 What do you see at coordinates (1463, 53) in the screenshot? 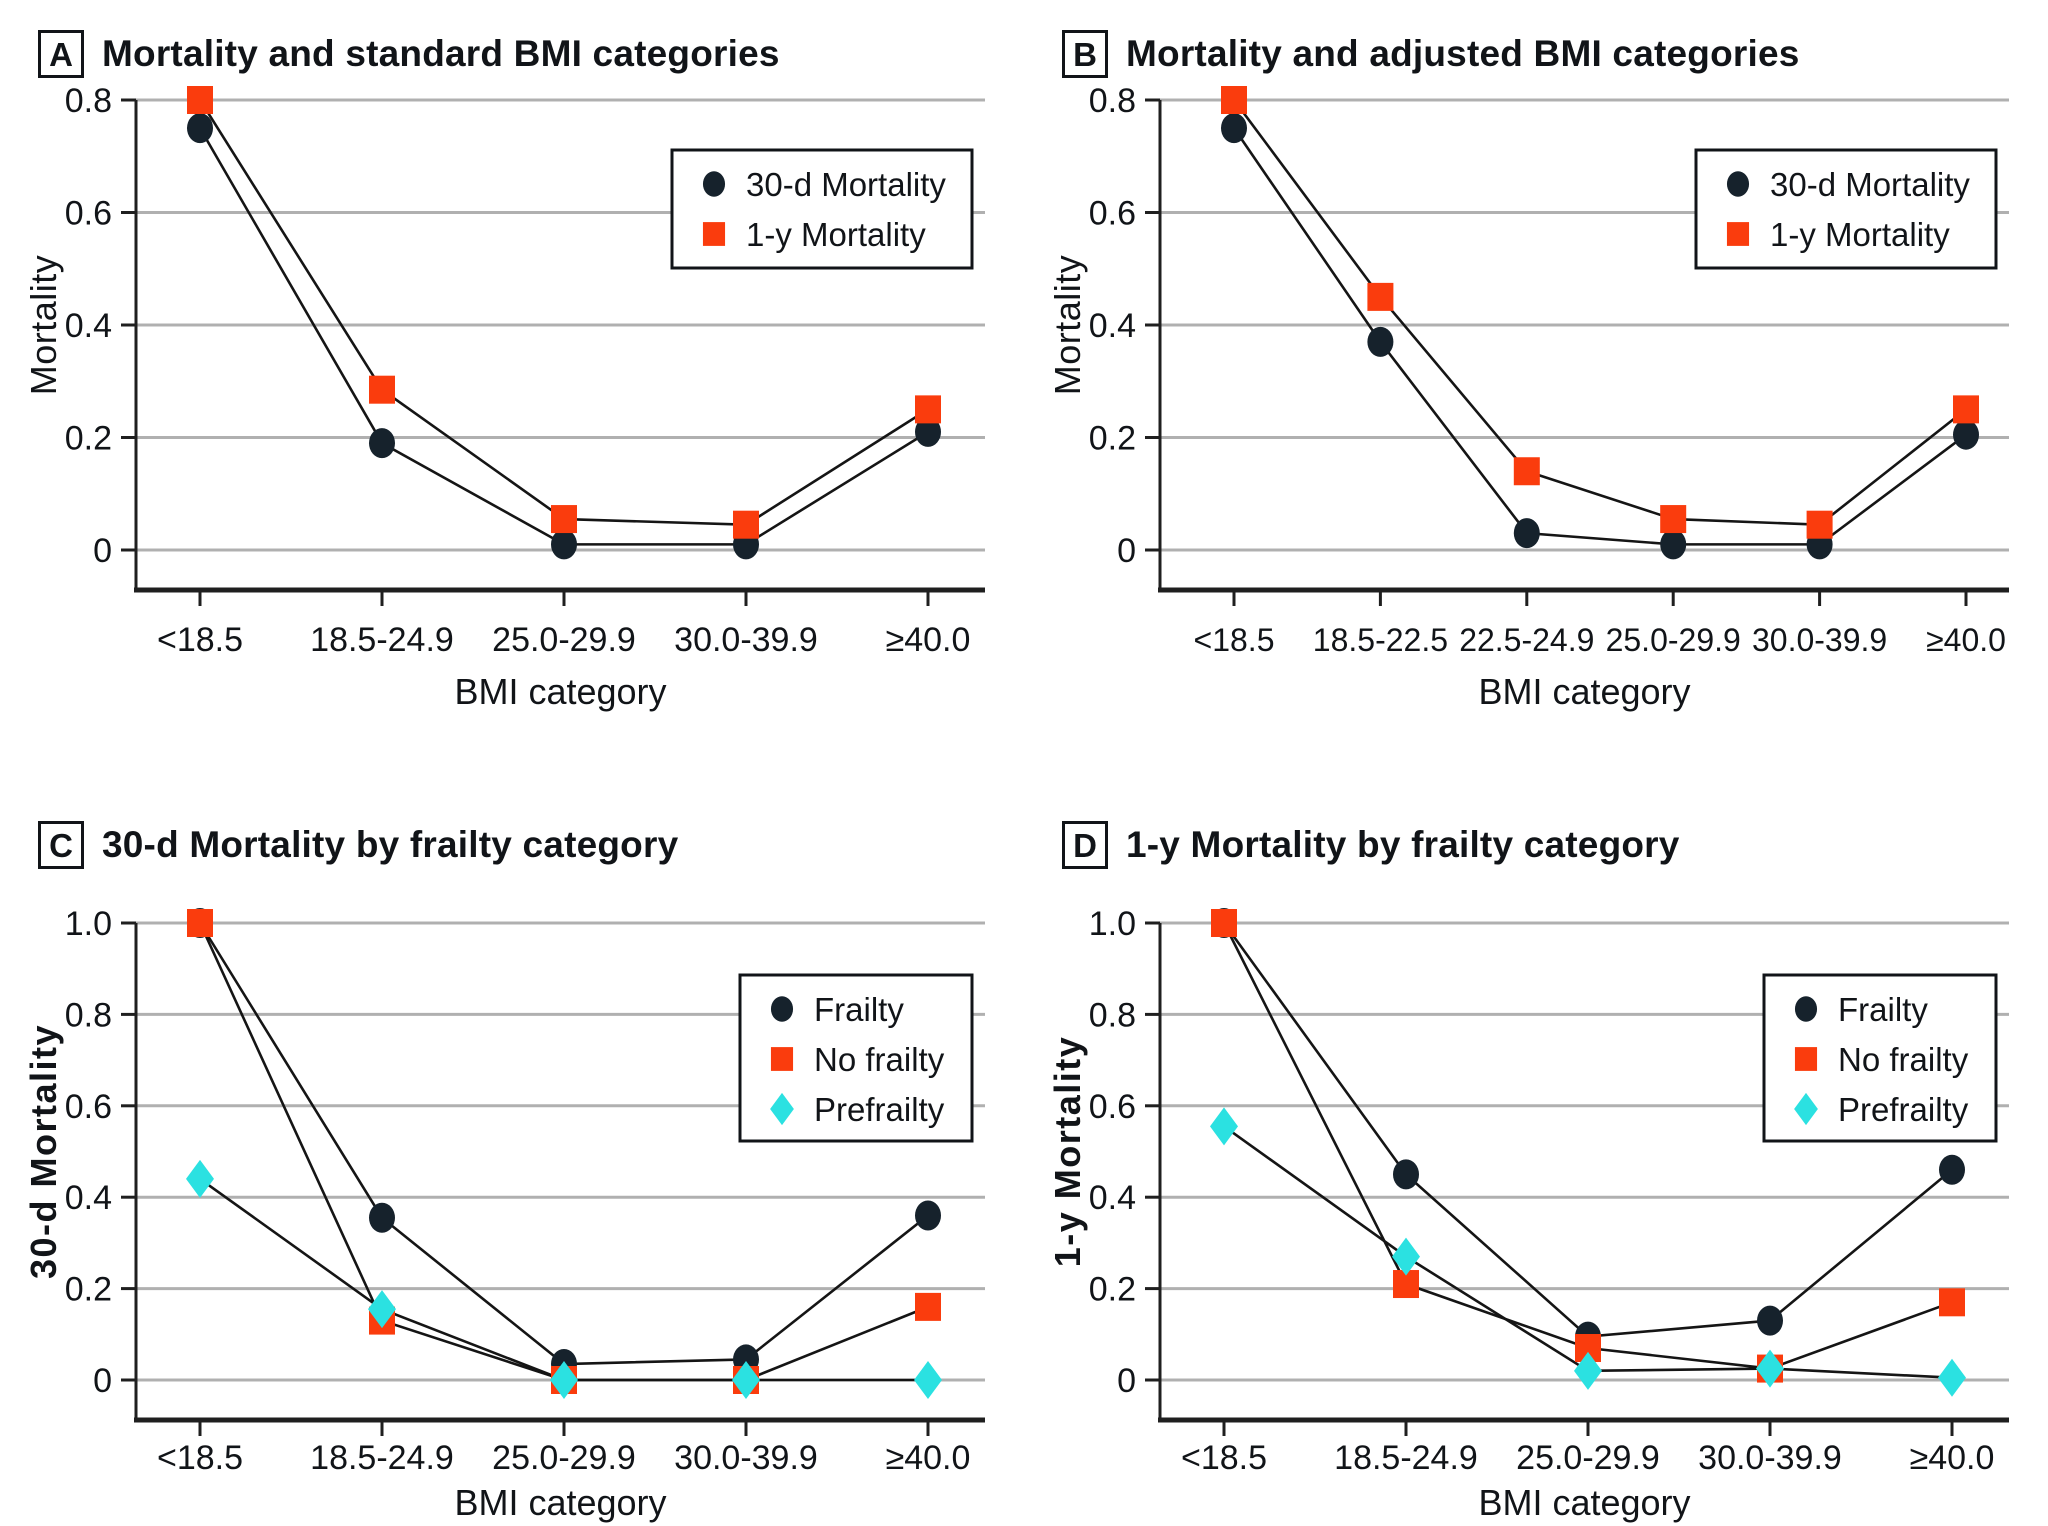
I see `panel-b-title: Mortality and adjusted BMI categories` at bounding box center [1463, 53].